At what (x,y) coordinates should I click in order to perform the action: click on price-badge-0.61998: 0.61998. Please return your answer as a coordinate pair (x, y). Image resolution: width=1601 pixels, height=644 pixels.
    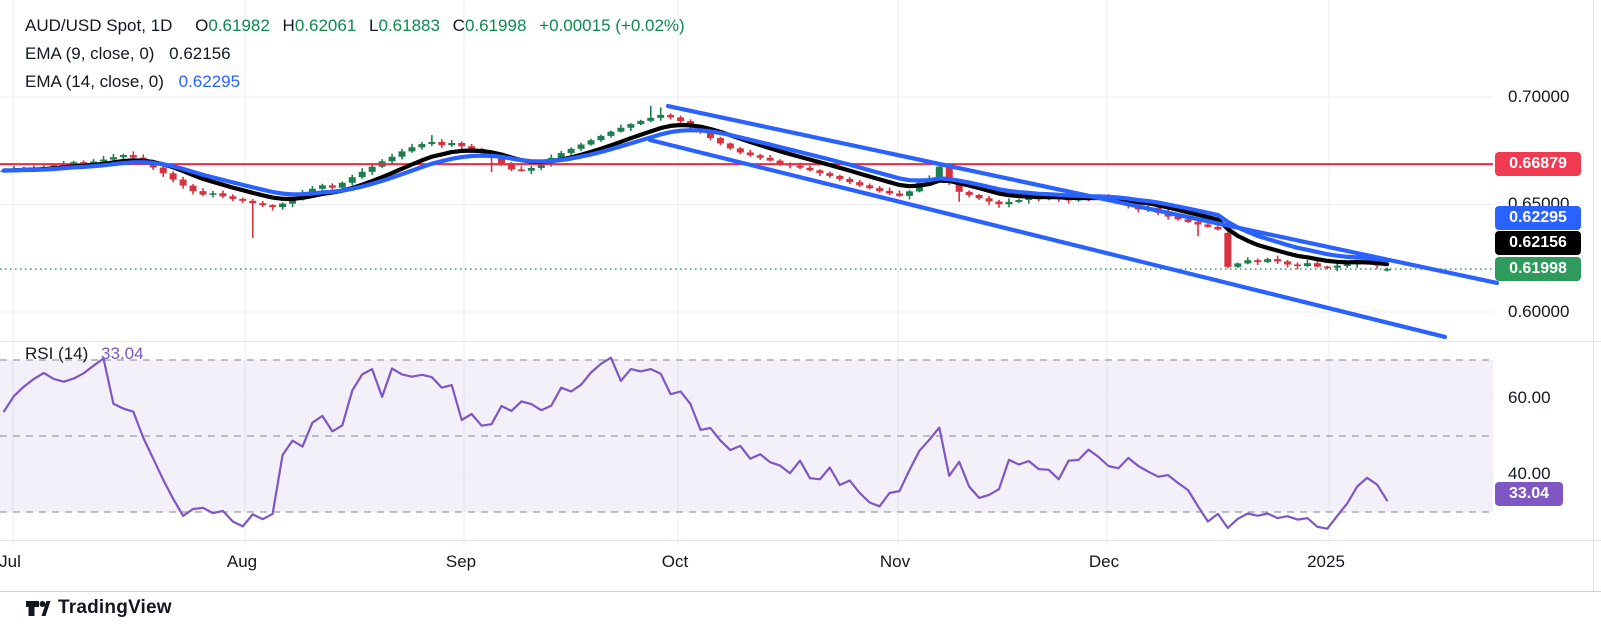
    Looking at the image, I should click on (1538, 269).